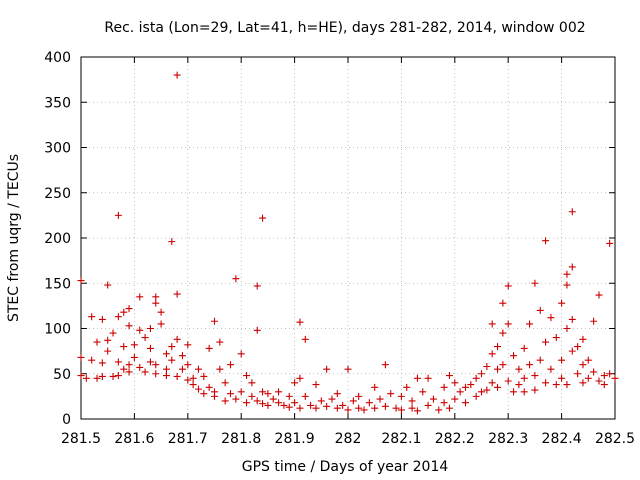 The image size is (640, 480). I want to click on x-tick-label: 282.2, so click(455, 439).